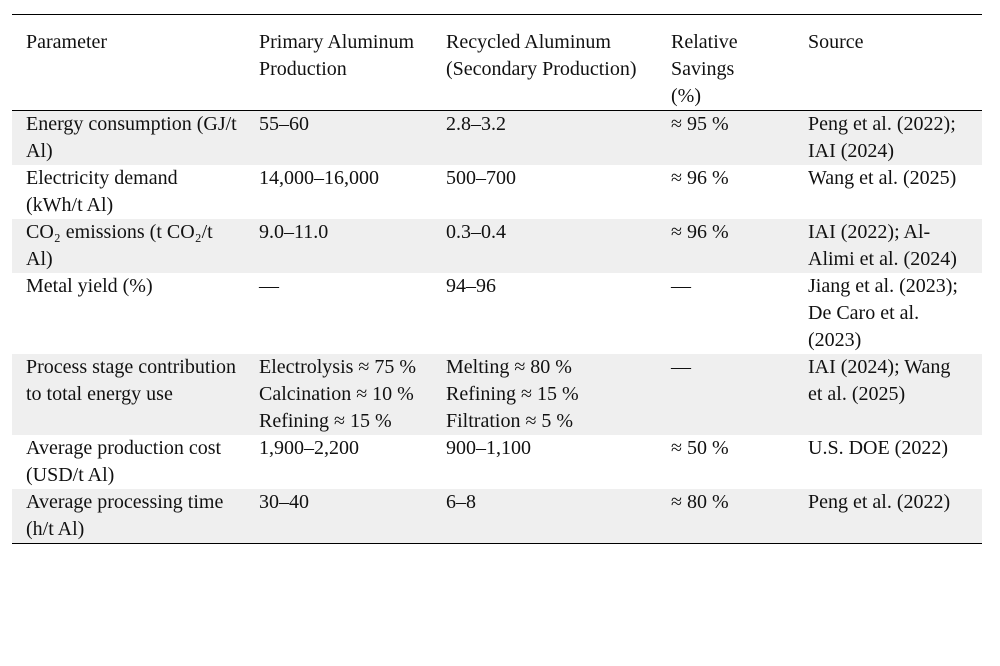 This screenshot has height=666, width=1000. Describe the element at coordinates (889, 137) in the screenshot. I see `table-cell: Peng et al. (2022); IAI (2024)` at that location.